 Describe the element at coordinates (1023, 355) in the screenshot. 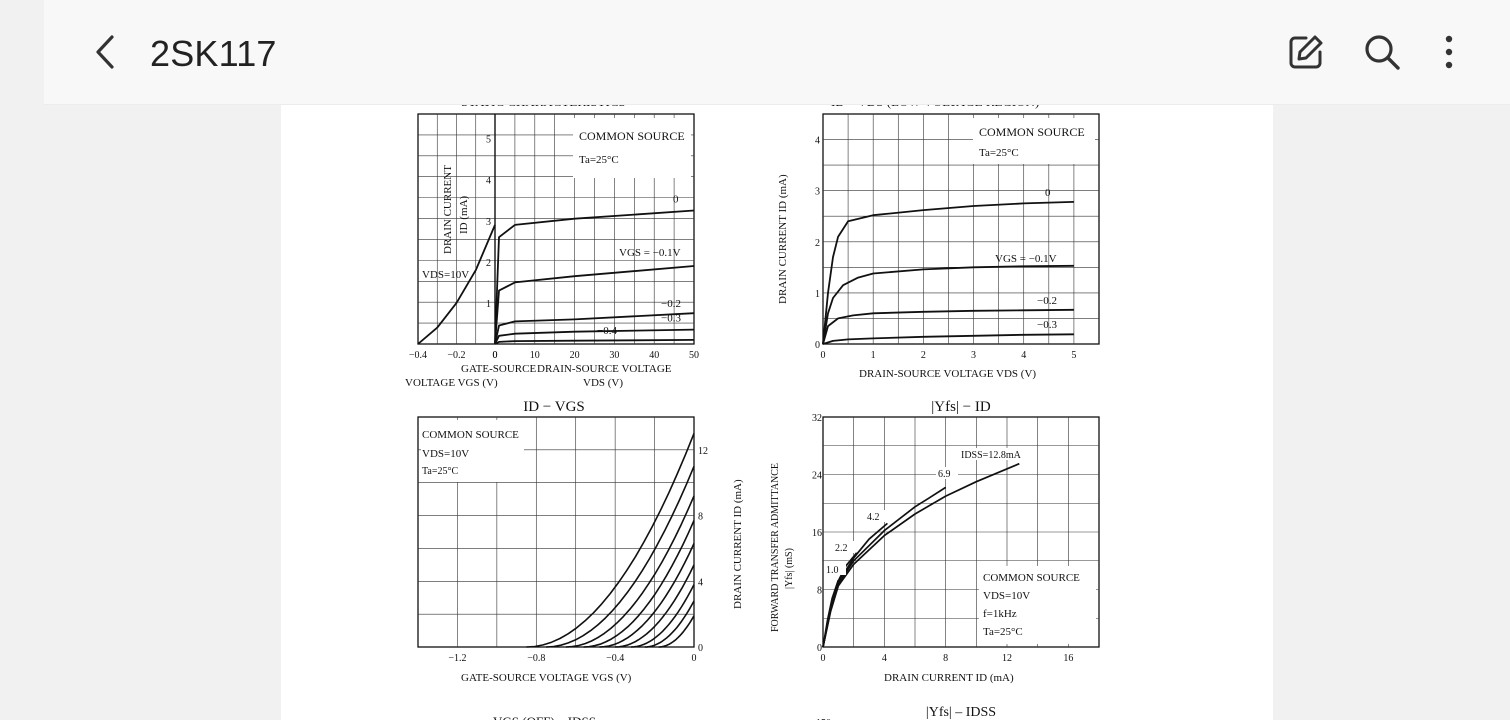

I see `chart2-xtick: 4` at that location.